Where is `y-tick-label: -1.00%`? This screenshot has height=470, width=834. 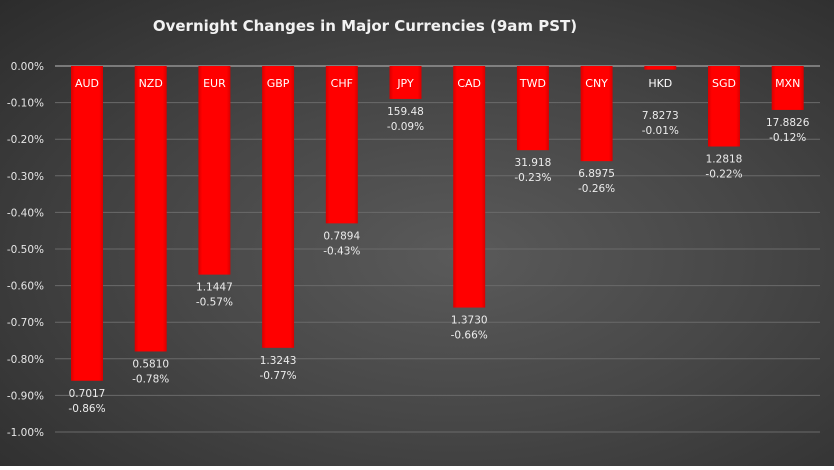 y-tick-label: -1.00% is located at coordinates (25, 433).